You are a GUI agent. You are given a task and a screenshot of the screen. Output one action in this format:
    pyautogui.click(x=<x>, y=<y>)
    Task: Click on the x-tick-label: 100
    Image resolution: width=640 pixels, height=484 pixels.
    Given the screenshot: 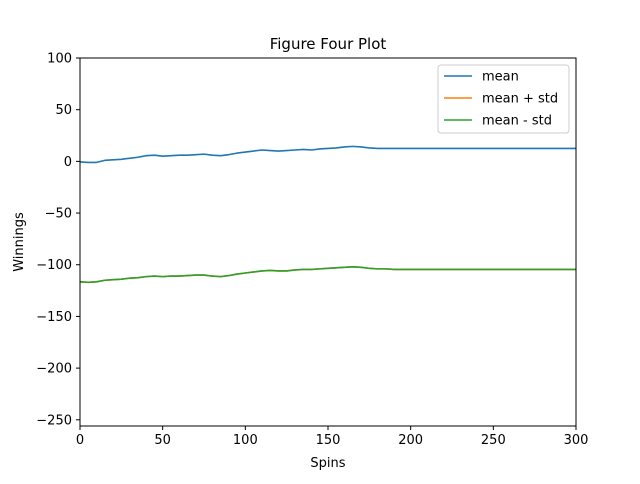 What is the action you would take?
    pyautogui.click(x=245, y=440)
    